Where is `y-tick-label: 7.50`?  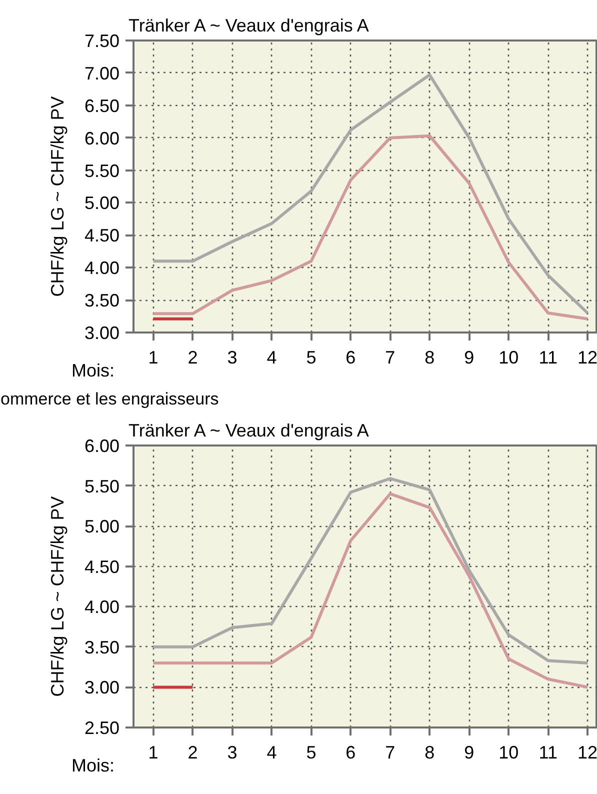 y-tick-label: 7.50 is located at coordinates (102, 41).